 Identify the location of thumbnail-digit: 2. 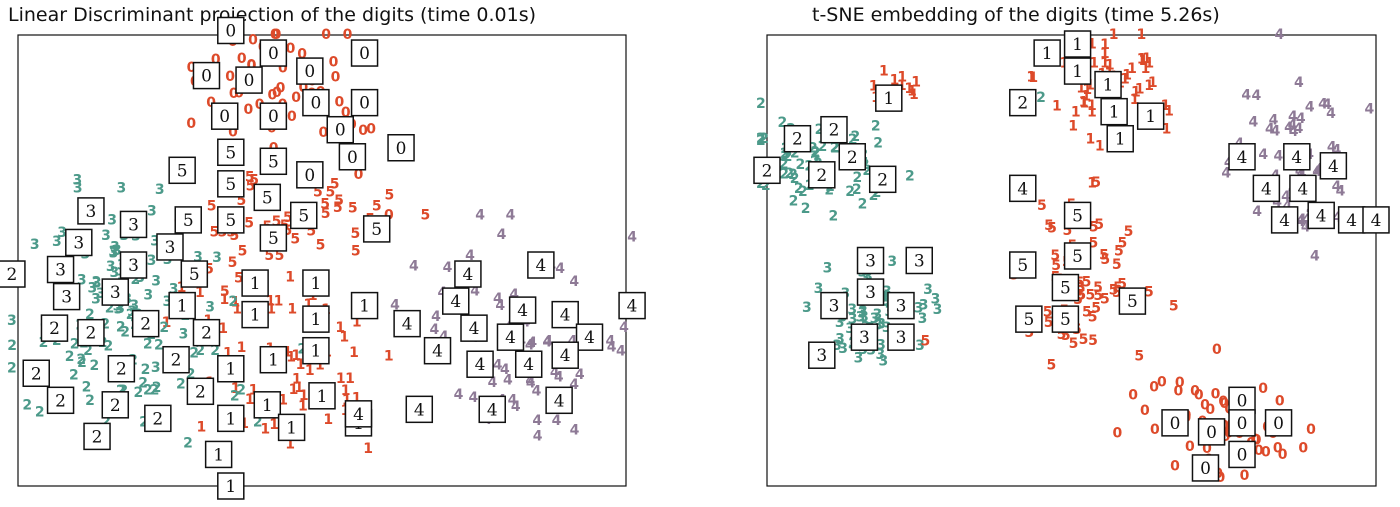
(797, 140).